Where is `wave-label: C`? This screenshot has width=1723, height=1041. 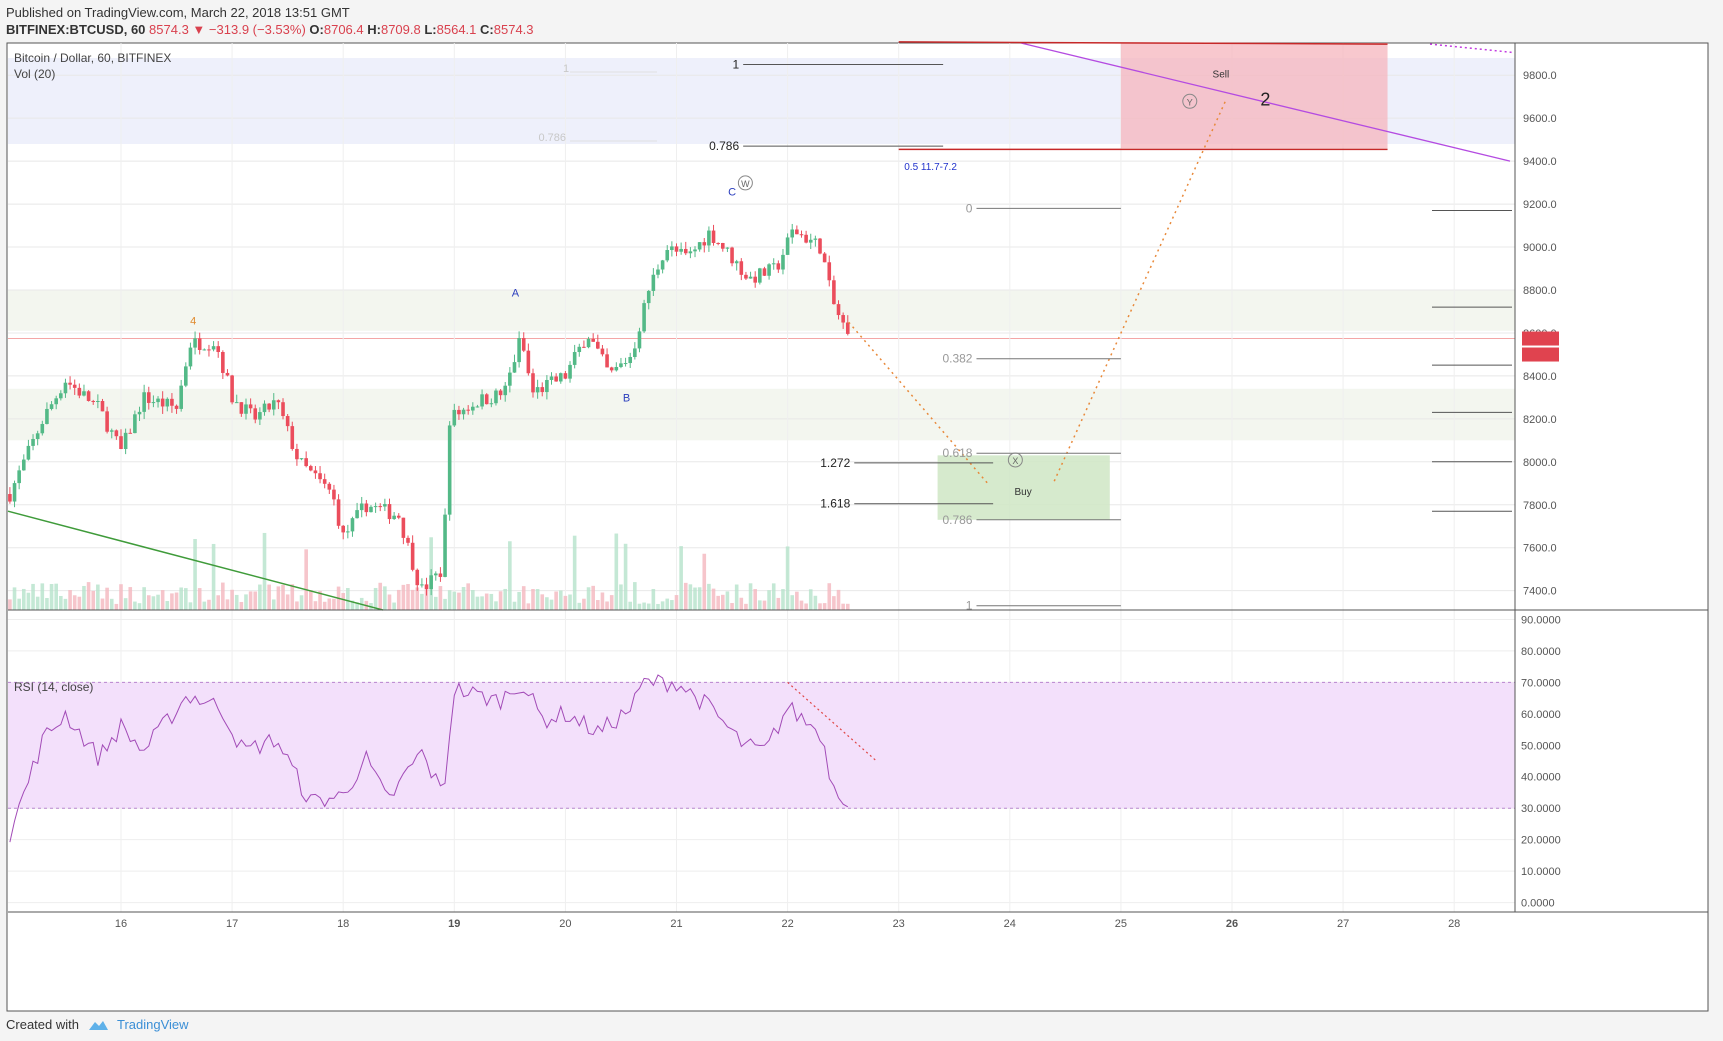 wave-label: C is located at coordinates (732, 192).